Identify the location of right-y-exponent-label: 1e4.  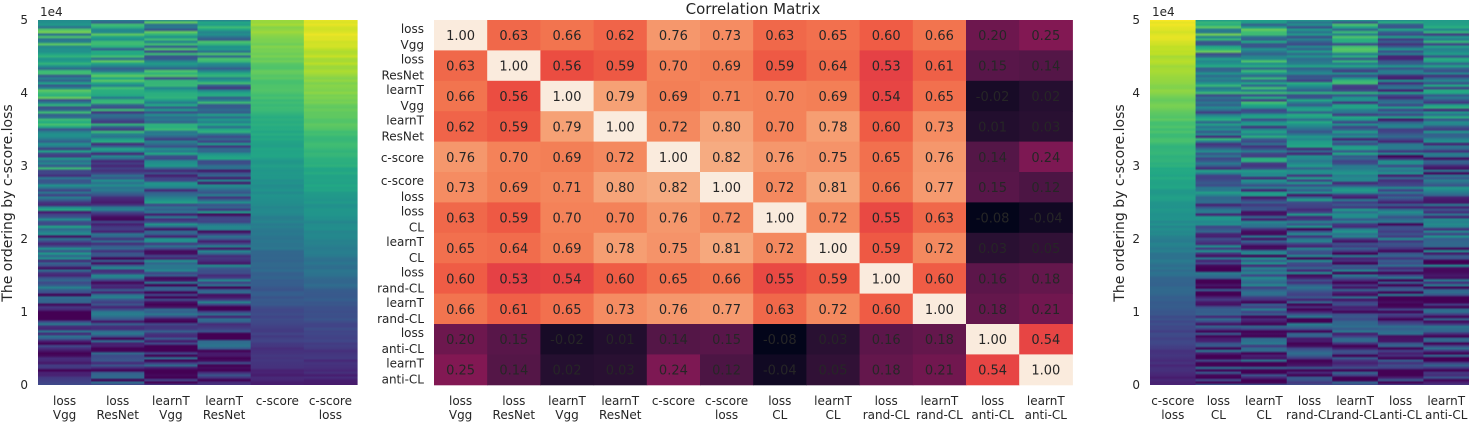
(1163, 12).